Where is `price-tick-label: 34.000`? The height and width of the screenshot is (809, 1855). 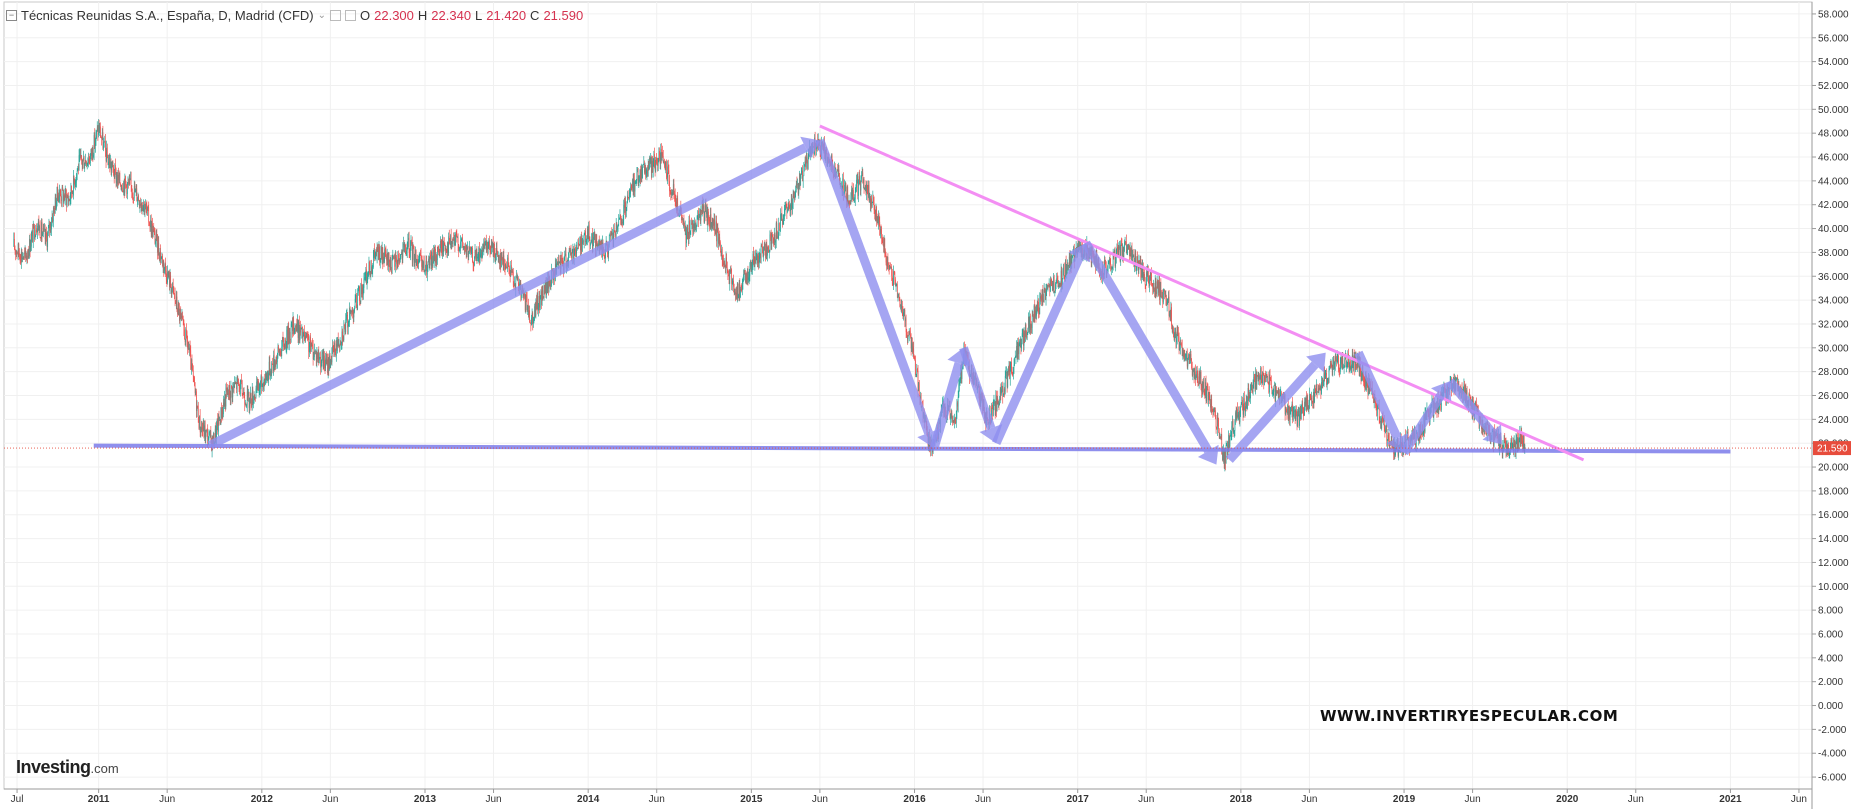
price-tick-label: 34.000 is located at coordinates (1833, 301).